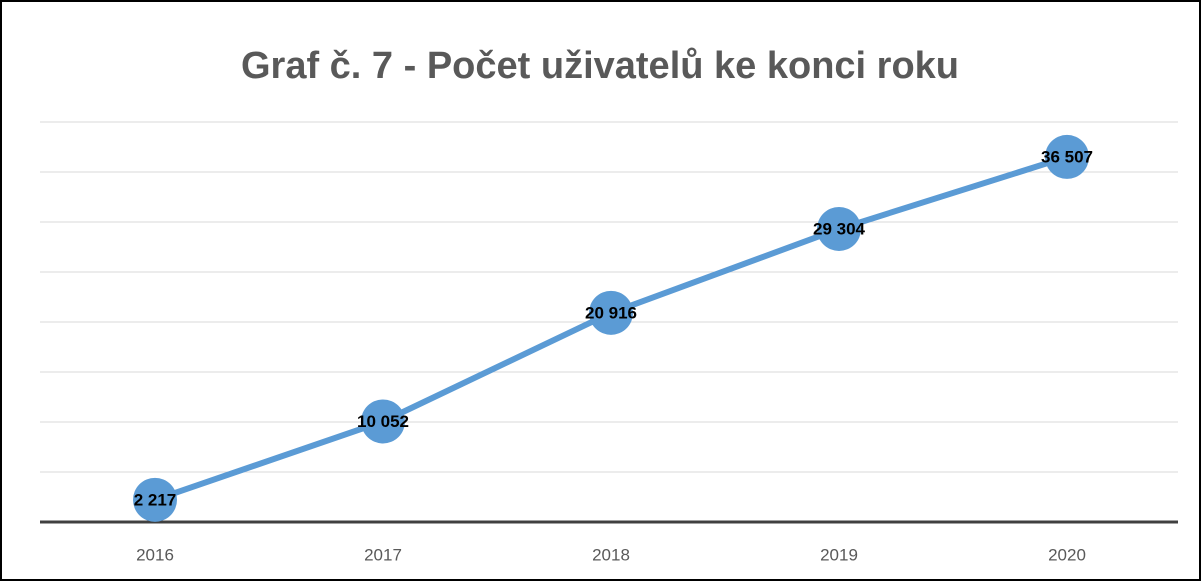 This screenshot has height=581, width=1201. Describe the element at coordinates (1067, 554) in the screenshot. I see `x-tick-label: 2020` at that location.